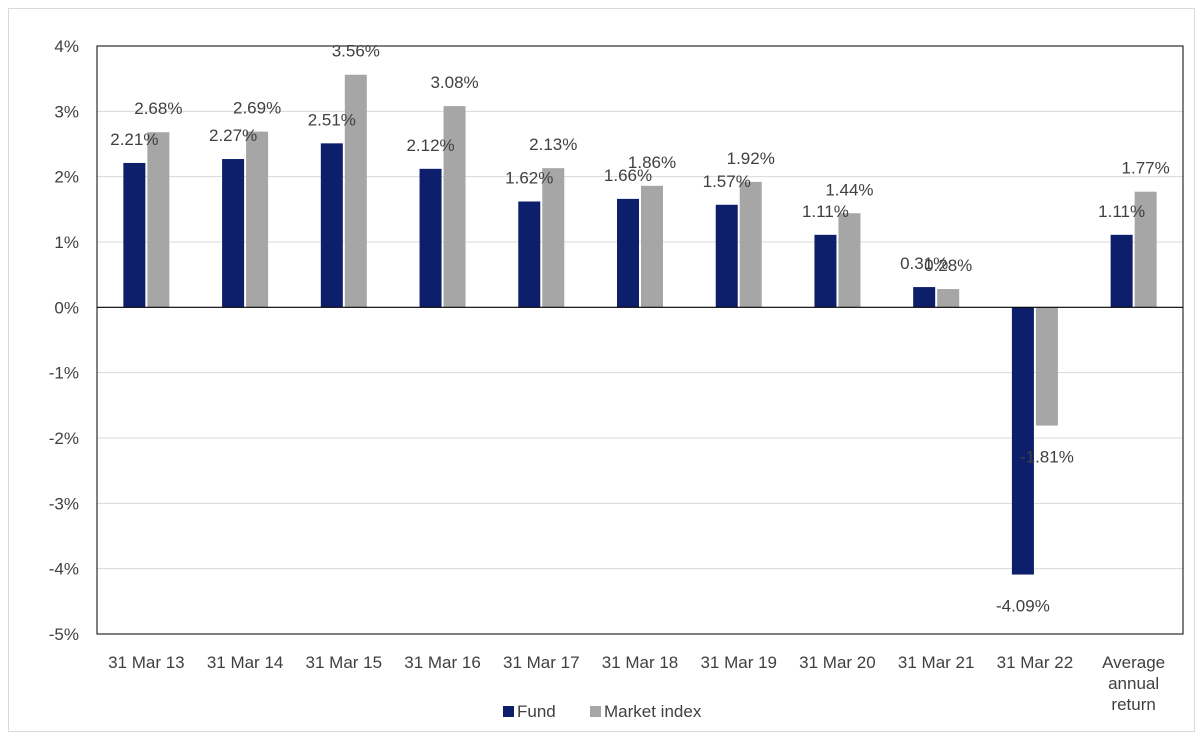 The height and width of the screenshot is (740, 1203). I want to click on x-tick-label: Average, so click(1133, 662).